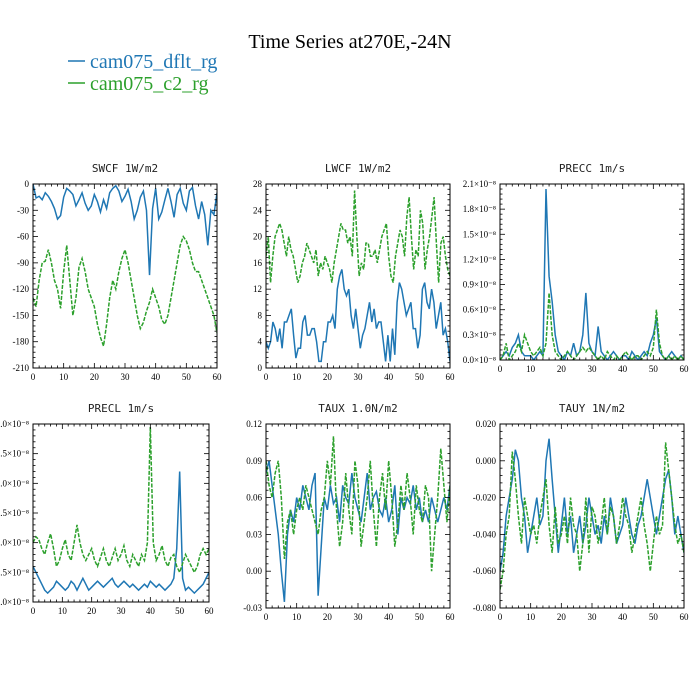 This screenshot has height=700, width=700. What do you see at coordinates (349, 42) in the screenshot?
I see `figure-title: Time Series at270E,-24N` at bounding box center [349, 42].